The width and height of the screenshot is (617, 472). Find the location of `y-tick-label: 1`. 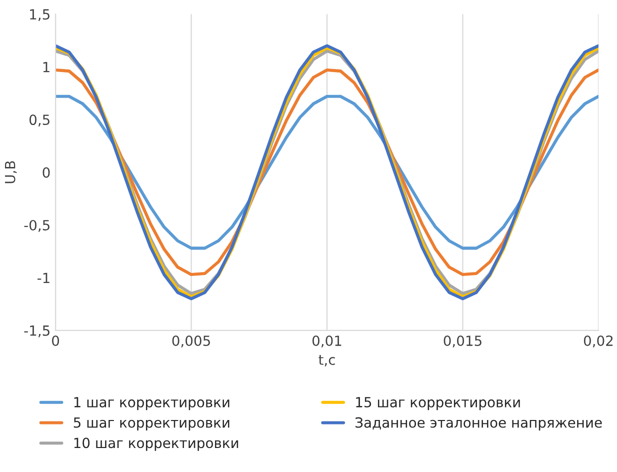

y-tick-label: 1 is located at coordinates (46, 67).